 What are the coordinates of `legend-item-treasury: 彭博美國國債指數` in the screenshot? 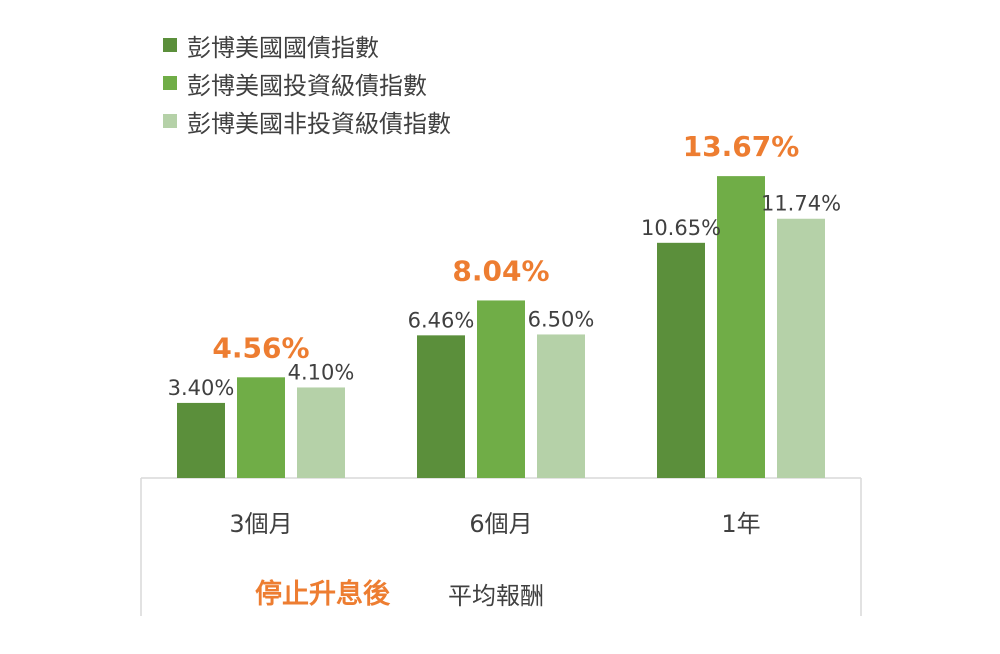 It's located at (307, 45).